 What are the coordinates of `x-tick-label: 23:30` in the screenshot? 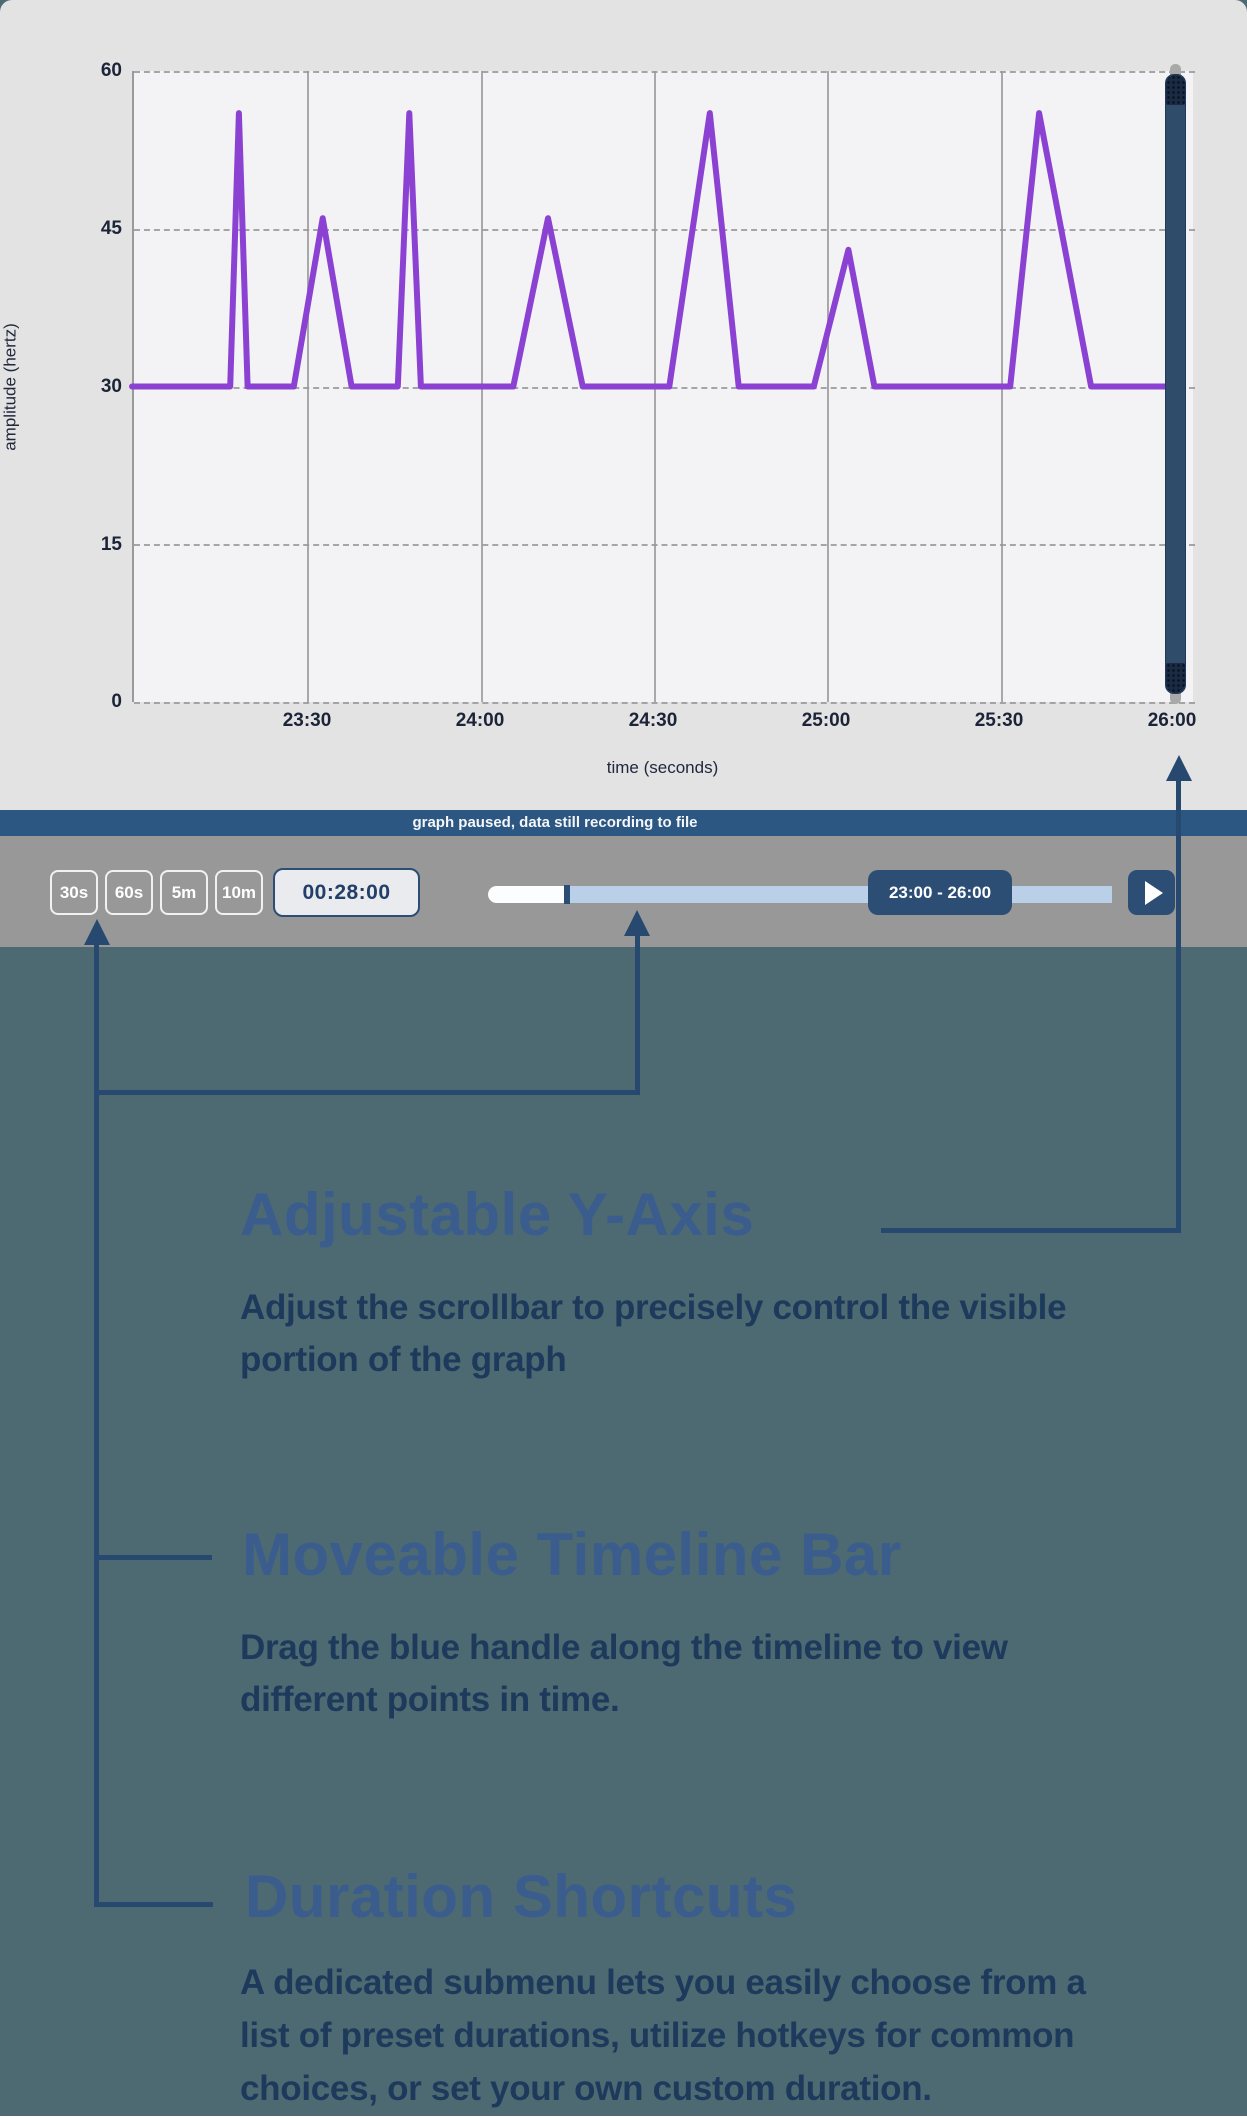 It's located at (307, 720).